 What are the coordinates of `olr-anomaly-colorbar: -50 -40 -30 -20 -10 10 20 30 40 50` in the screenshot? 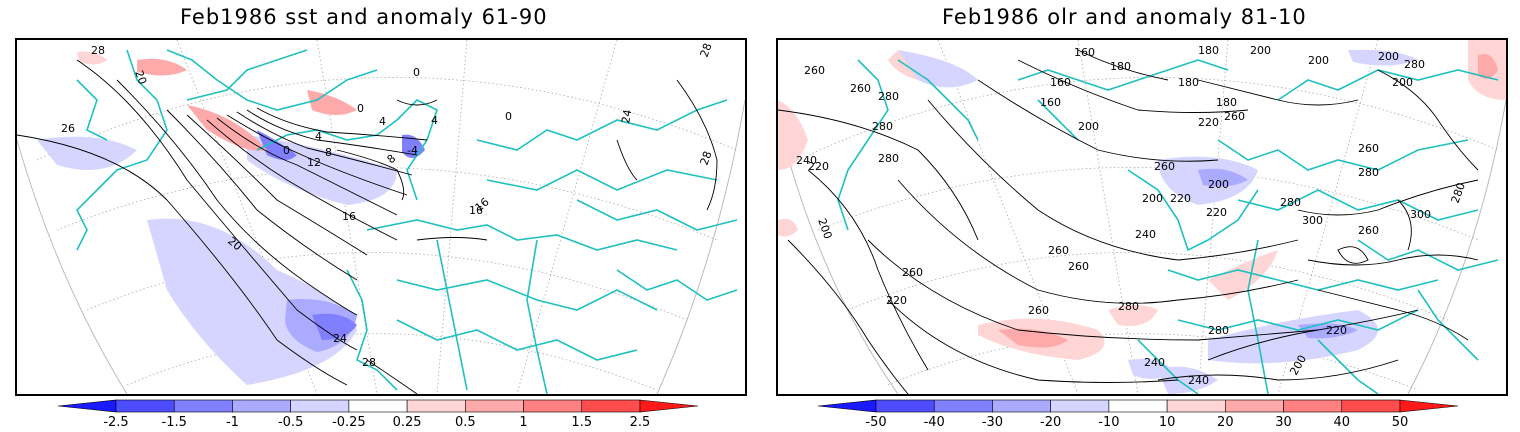 It's located at (1140, 415).